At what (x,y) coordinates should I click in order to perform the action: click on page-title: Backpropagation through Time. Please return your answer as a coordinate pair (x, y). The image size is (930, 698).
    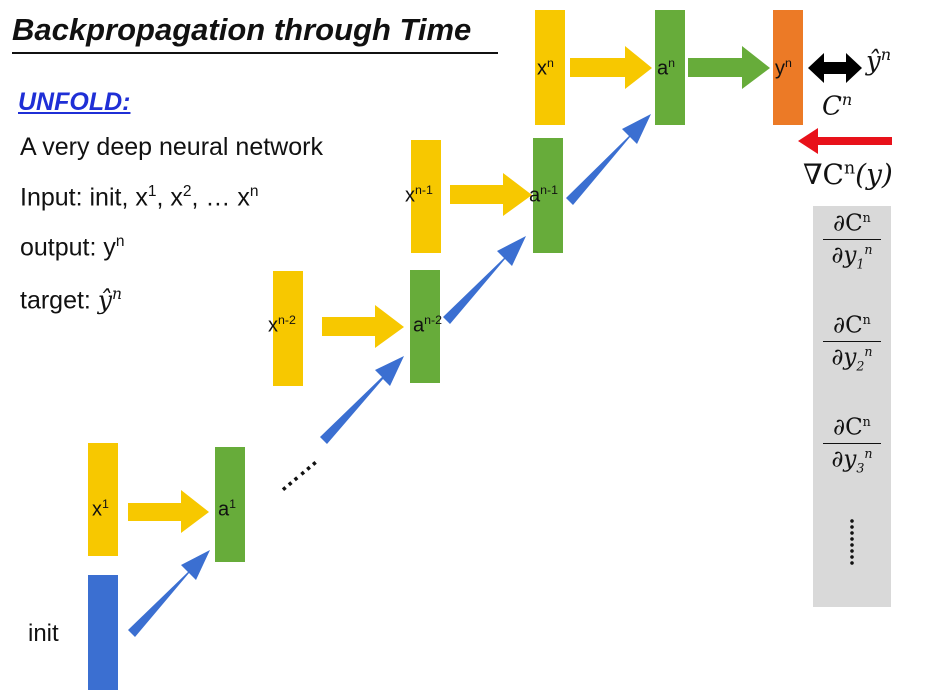
    Looking at the image, I should click on (242, 29).